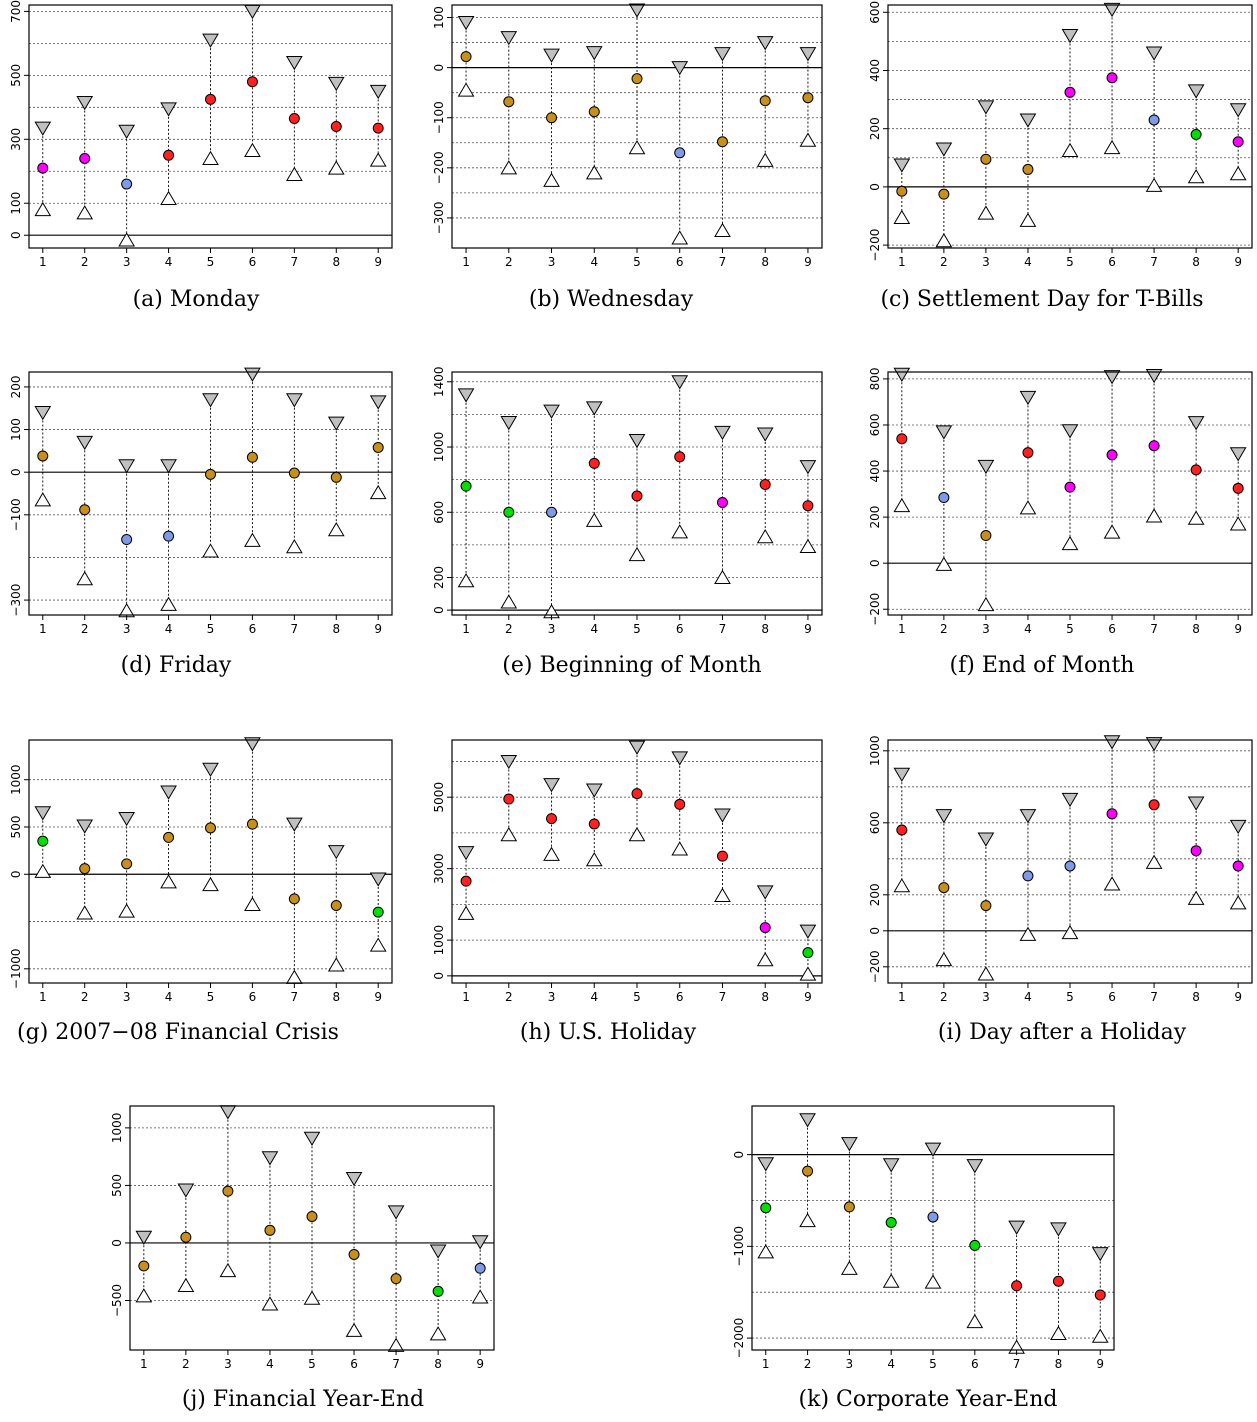 Image resolution: width=1257 pixels, height=1422 pixels. What do you see at coordinates (608, 1032) in the screenshot?
I see `panel-caption: (h) U.S. Holiday` at bounding box center [608, 1032].